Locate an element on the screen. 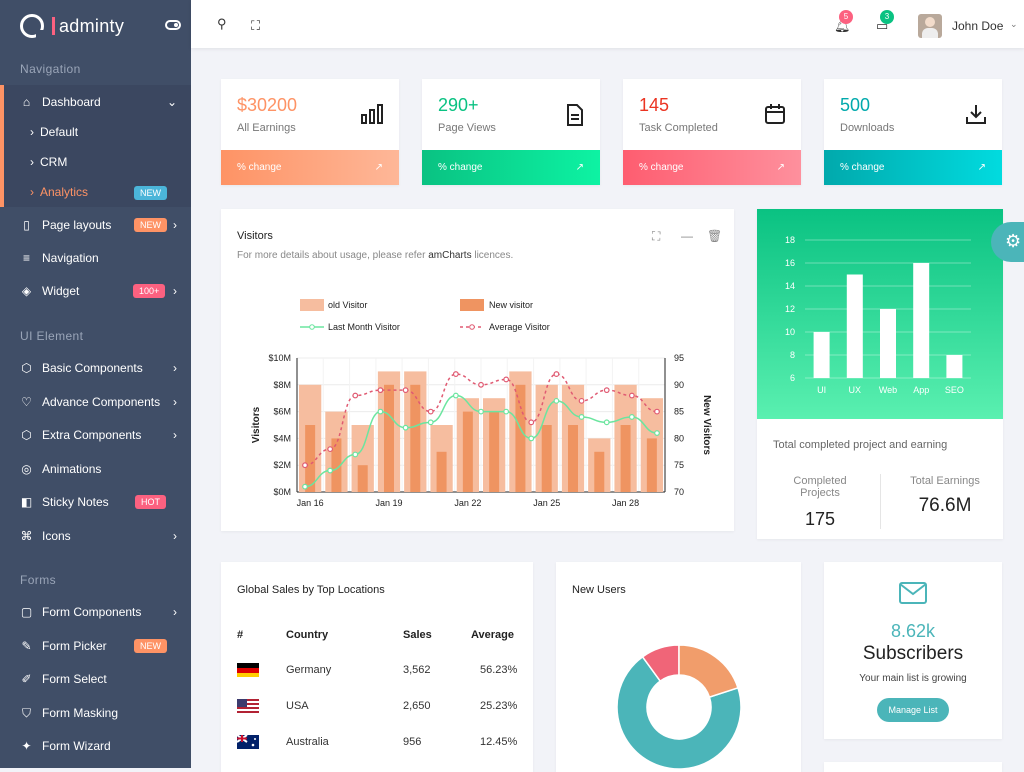 The height and width of the screenshot is (772, 1024). x-tick-label: Web is located at coordinates (888, 390).